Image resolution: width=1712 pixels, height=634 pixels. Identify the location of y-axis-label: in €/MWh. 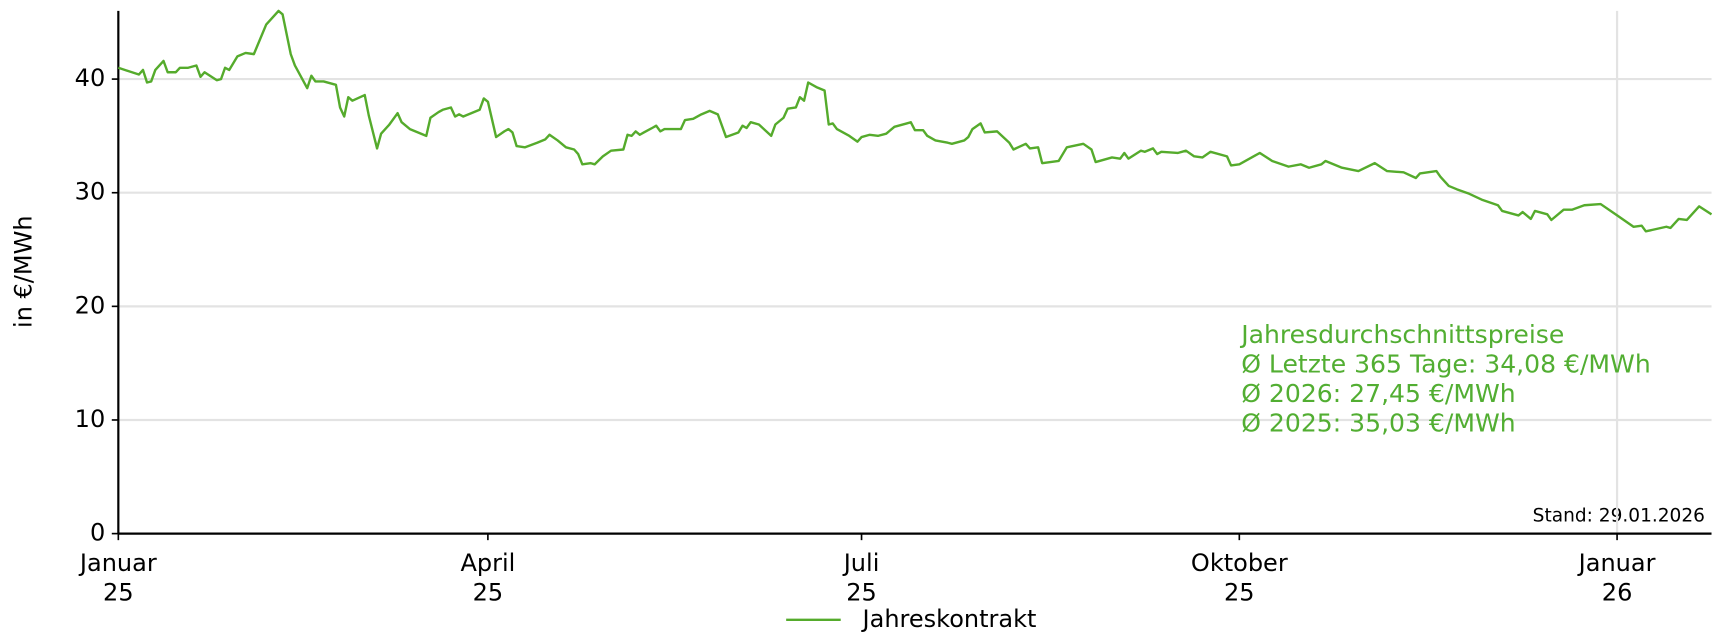
(23, 271).